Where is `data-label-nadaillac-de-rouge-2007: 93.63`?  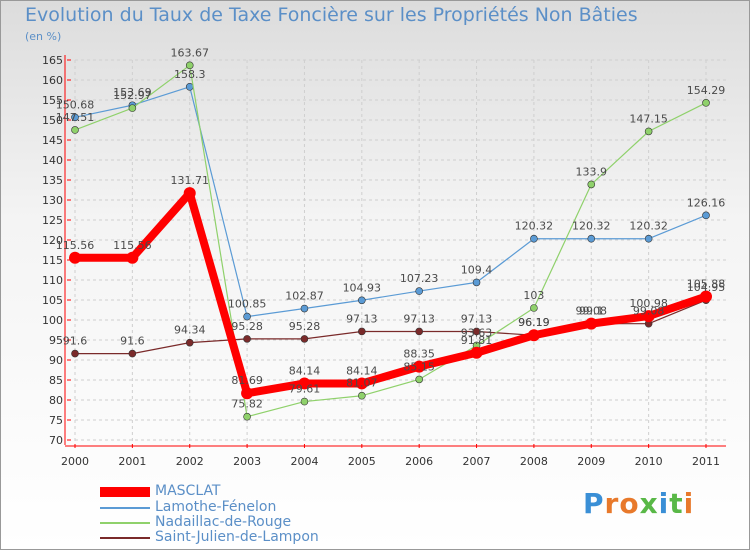 data-label-nadaillac-de-rouge-2007: 93.63 is located at coordinates (477, 332).